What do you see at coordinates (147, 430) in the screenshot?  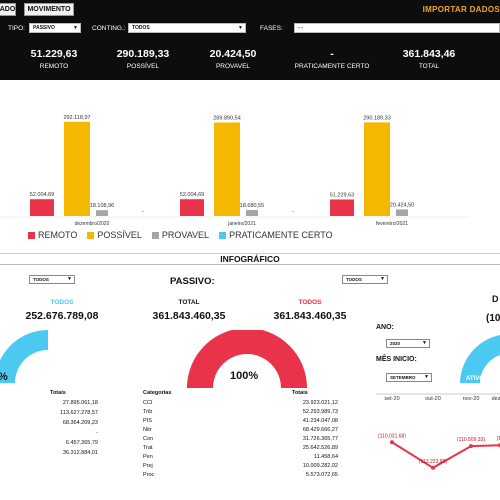 I see `table-cell-cat: Nitr` at bounding box center [147, 430].